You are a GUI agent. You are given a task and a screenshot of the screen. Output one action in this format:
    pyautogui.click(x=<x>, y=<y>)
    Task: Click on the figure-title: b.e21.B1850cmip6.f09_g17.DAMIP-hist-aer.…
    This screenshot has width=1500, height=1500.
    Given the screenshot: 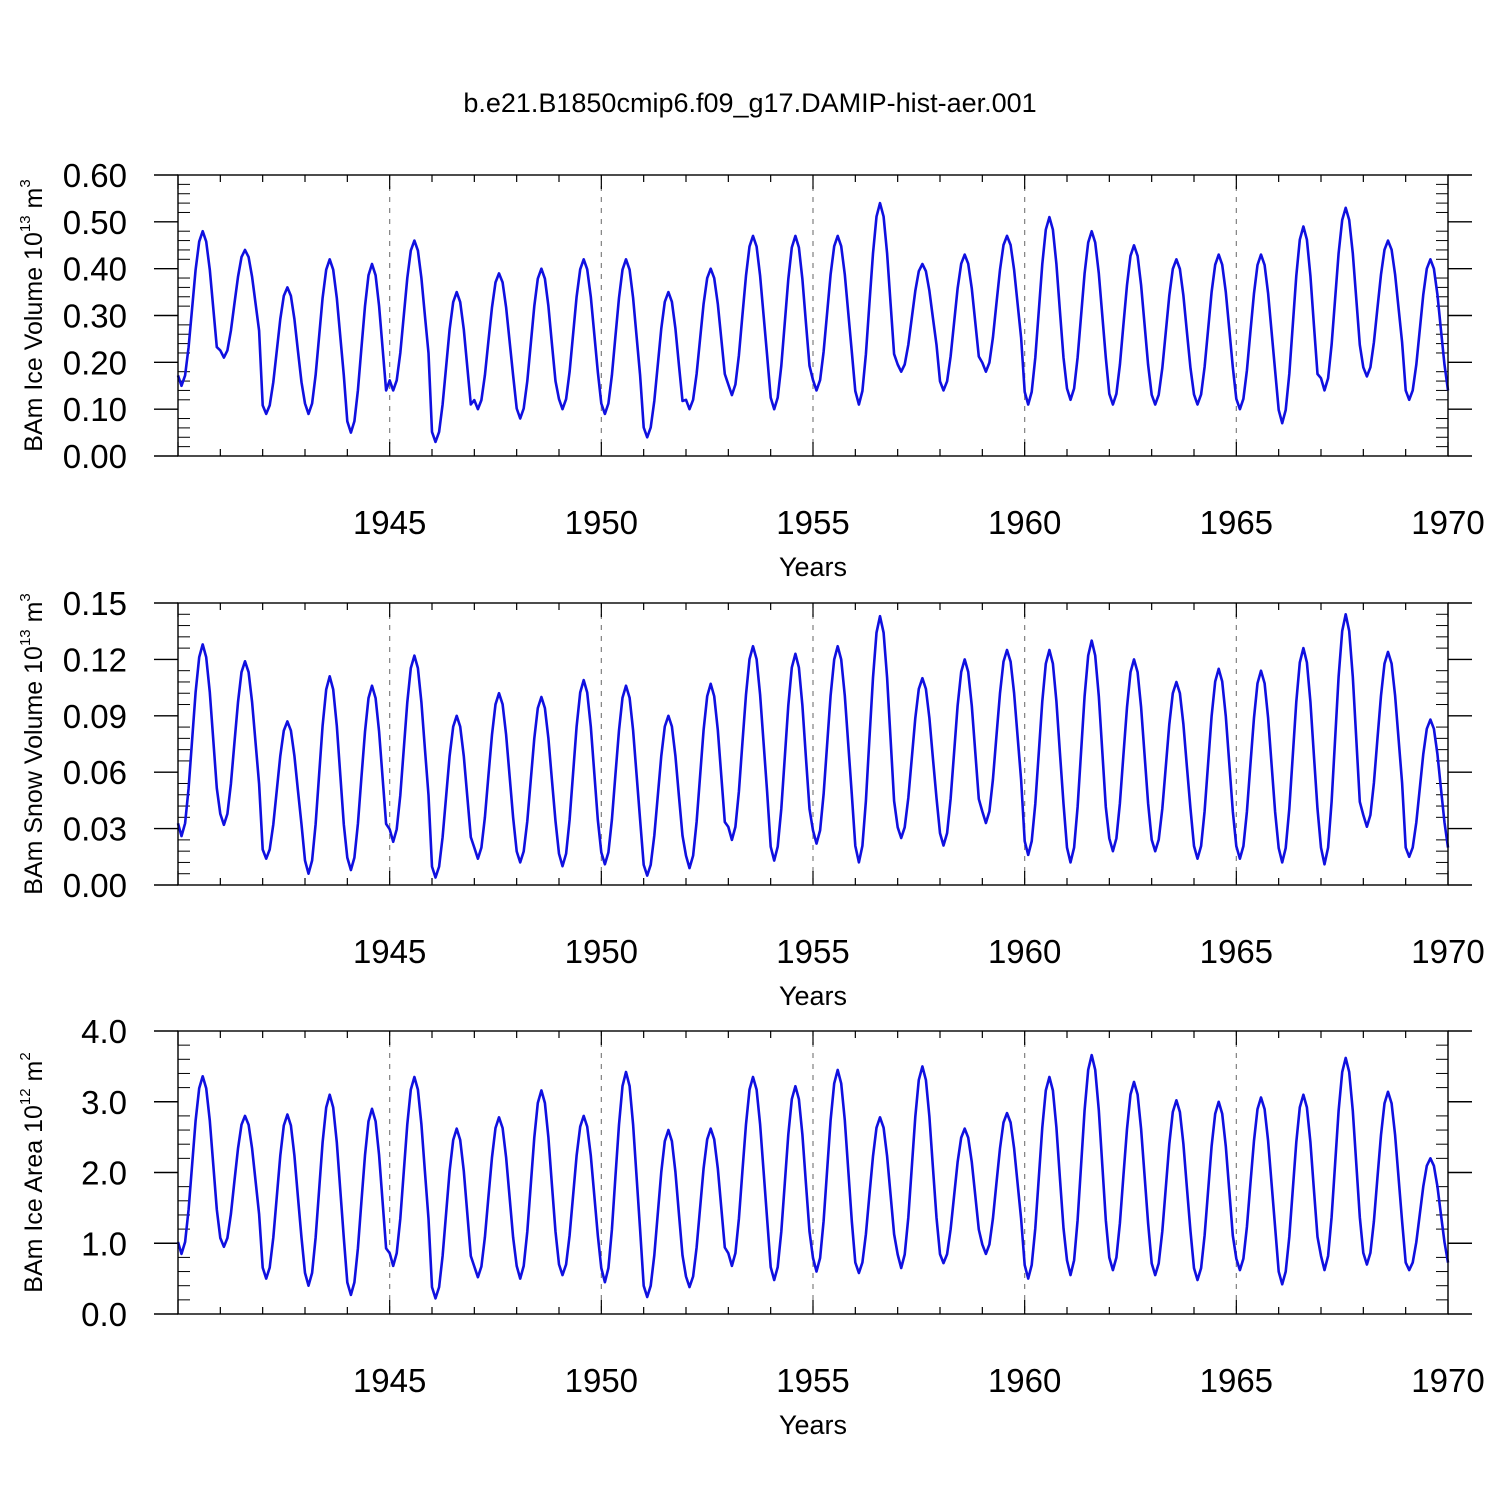 What is the action you would take?
    pyautogui.click(x=749, y=103)
    